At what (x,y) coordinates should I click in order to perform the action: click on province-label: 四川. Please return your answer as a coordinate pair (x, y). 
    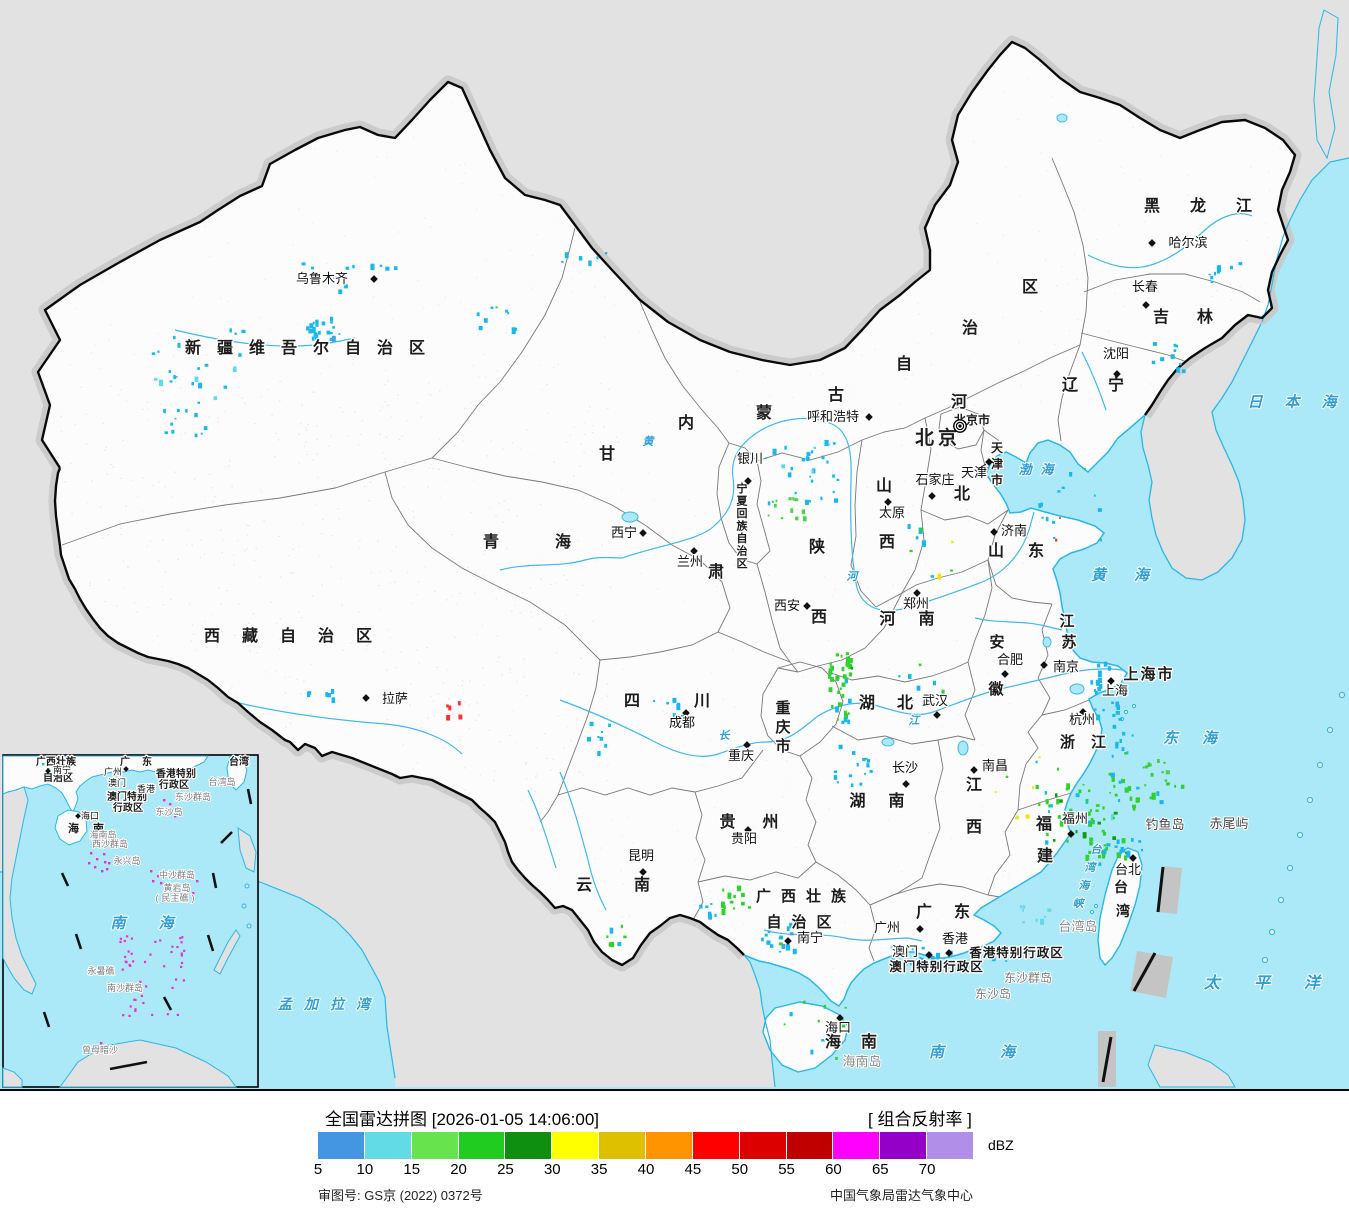
    Looking at the image, I should click on (667, 701).